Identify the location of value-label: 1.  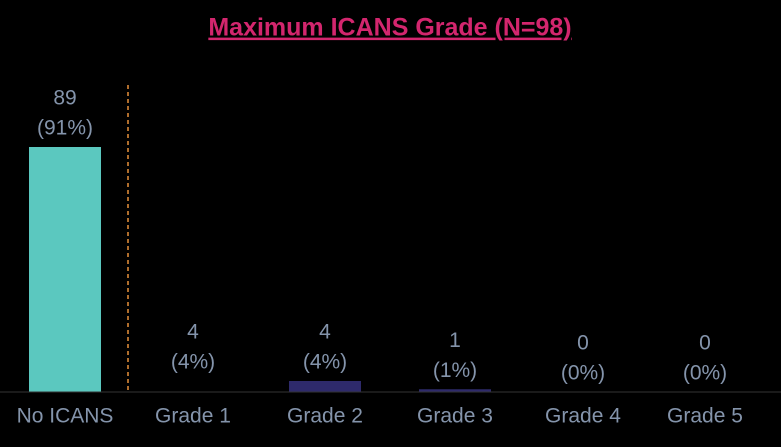
(455, 340).